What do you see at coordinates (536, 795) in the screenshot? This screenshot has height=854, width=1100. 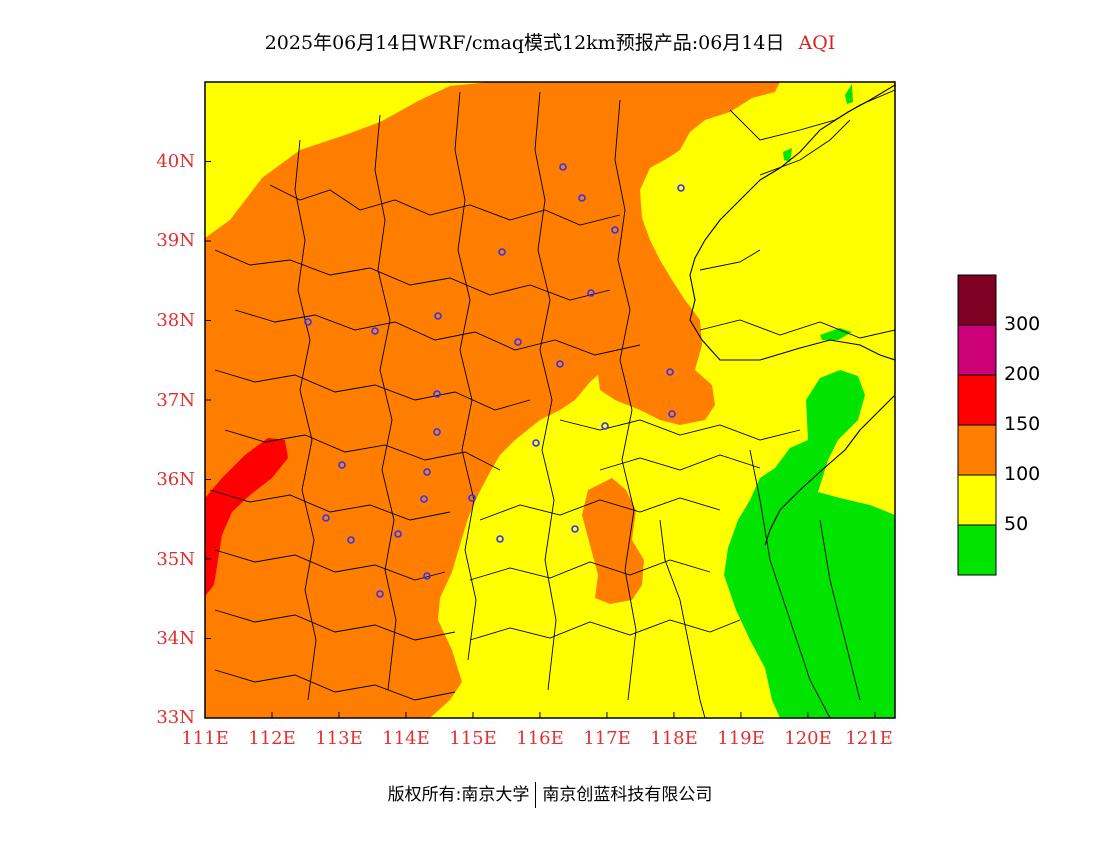 I see `footer-separator` at bounding box center [536, 795].